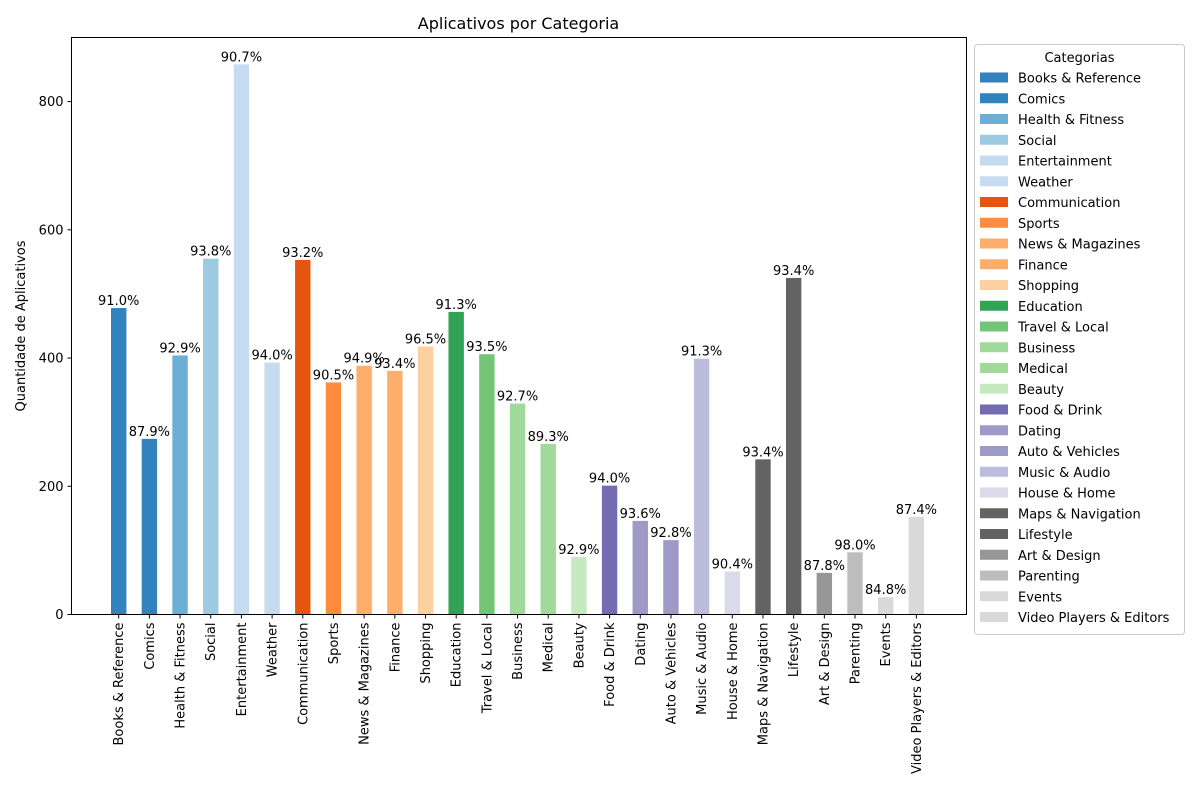 The height and width of the screenshot is (804, 1200). What do you see at coordinates (1040, 597) in the screenshot?
I see `legend-entry-label: Events` at bounding box center [1040, 597].